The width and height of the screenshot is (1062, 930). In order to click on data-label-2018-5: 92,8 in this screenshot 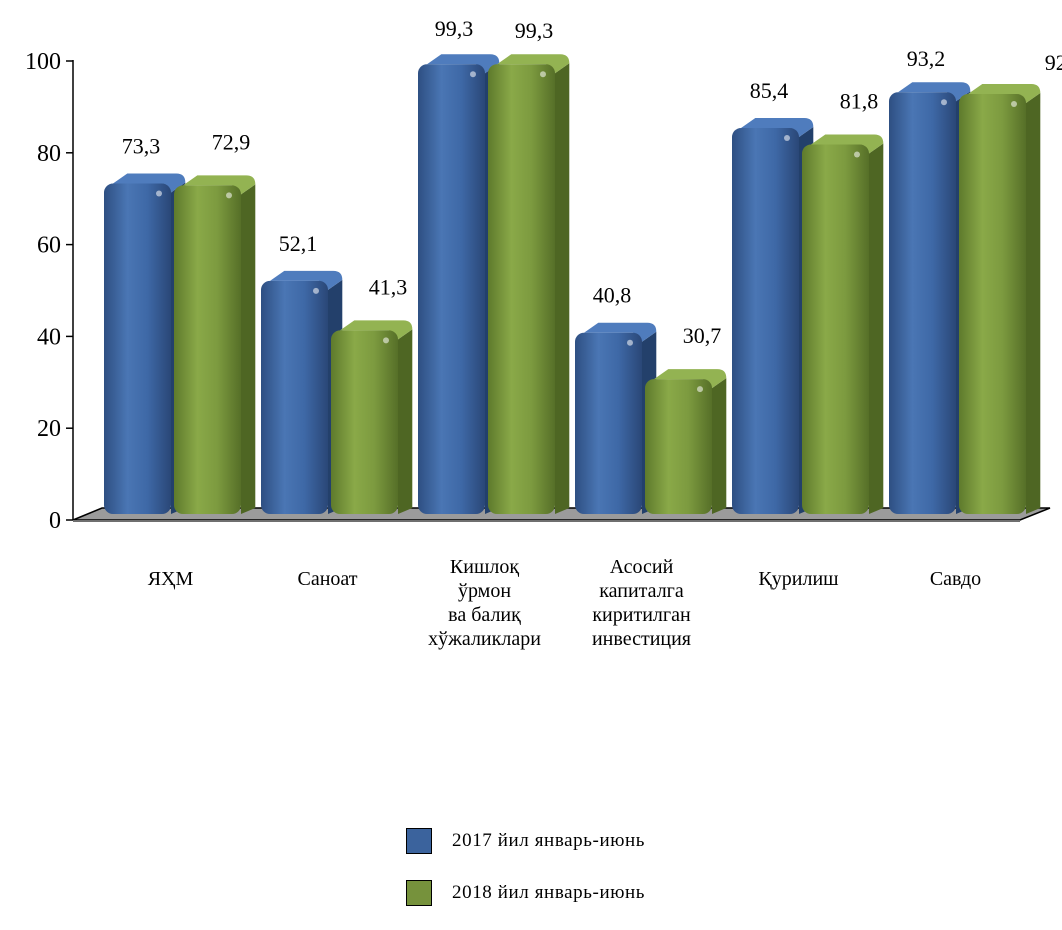, I will do `click(1053, 62)`.